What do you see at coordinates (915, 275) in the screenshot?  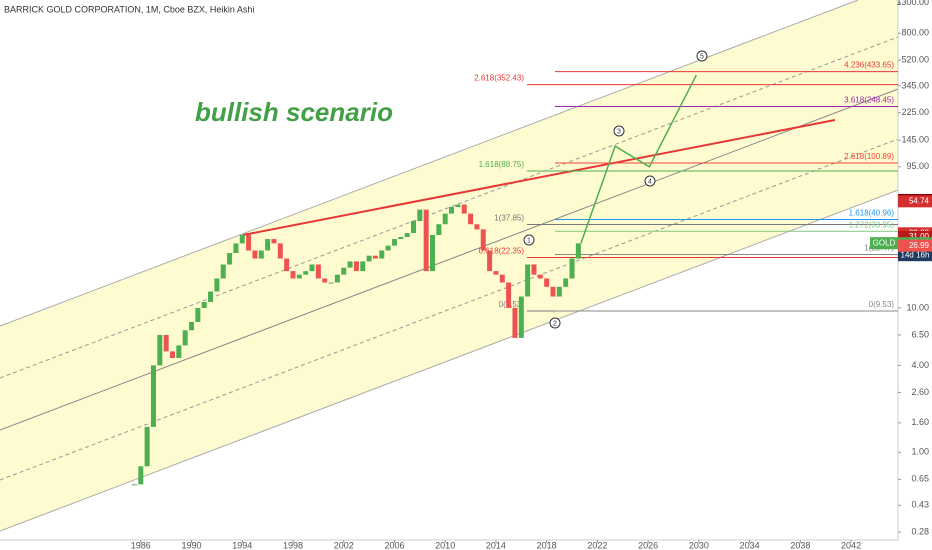 I see `price-axis` at bounding box center [915, 275].